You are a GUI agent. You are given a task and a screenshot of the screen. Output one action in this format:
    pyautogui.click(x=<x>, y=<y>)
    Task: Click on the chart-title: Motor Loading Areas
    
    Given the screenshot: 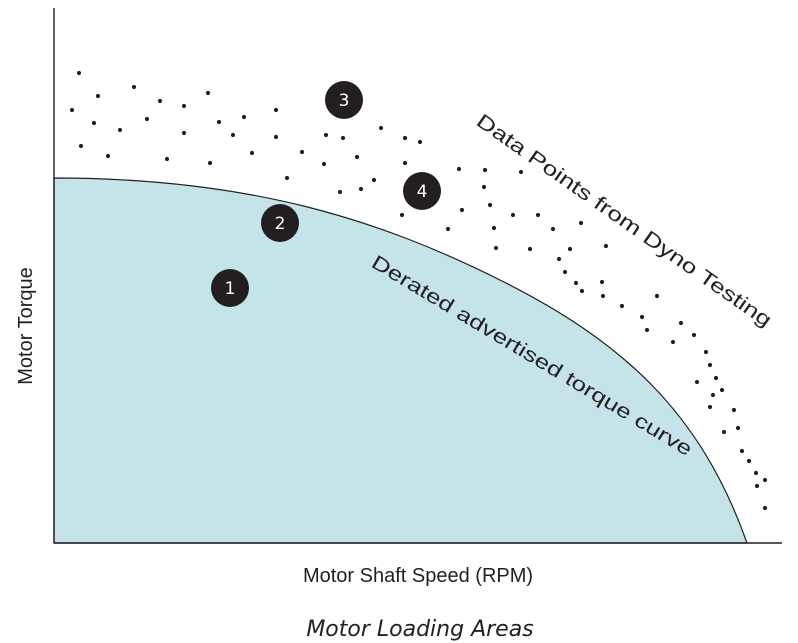 What is the action you would take?
    pyautogui.click(x=419, y=629)
    